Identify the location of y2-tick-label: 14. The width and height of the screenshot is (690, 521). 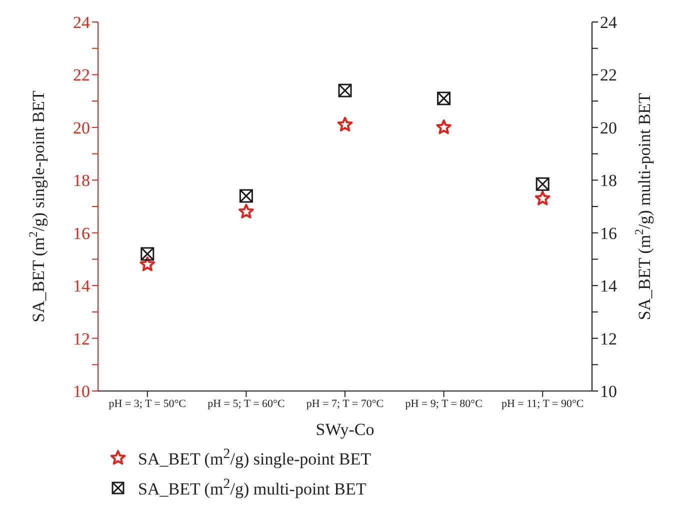
(609, 286).